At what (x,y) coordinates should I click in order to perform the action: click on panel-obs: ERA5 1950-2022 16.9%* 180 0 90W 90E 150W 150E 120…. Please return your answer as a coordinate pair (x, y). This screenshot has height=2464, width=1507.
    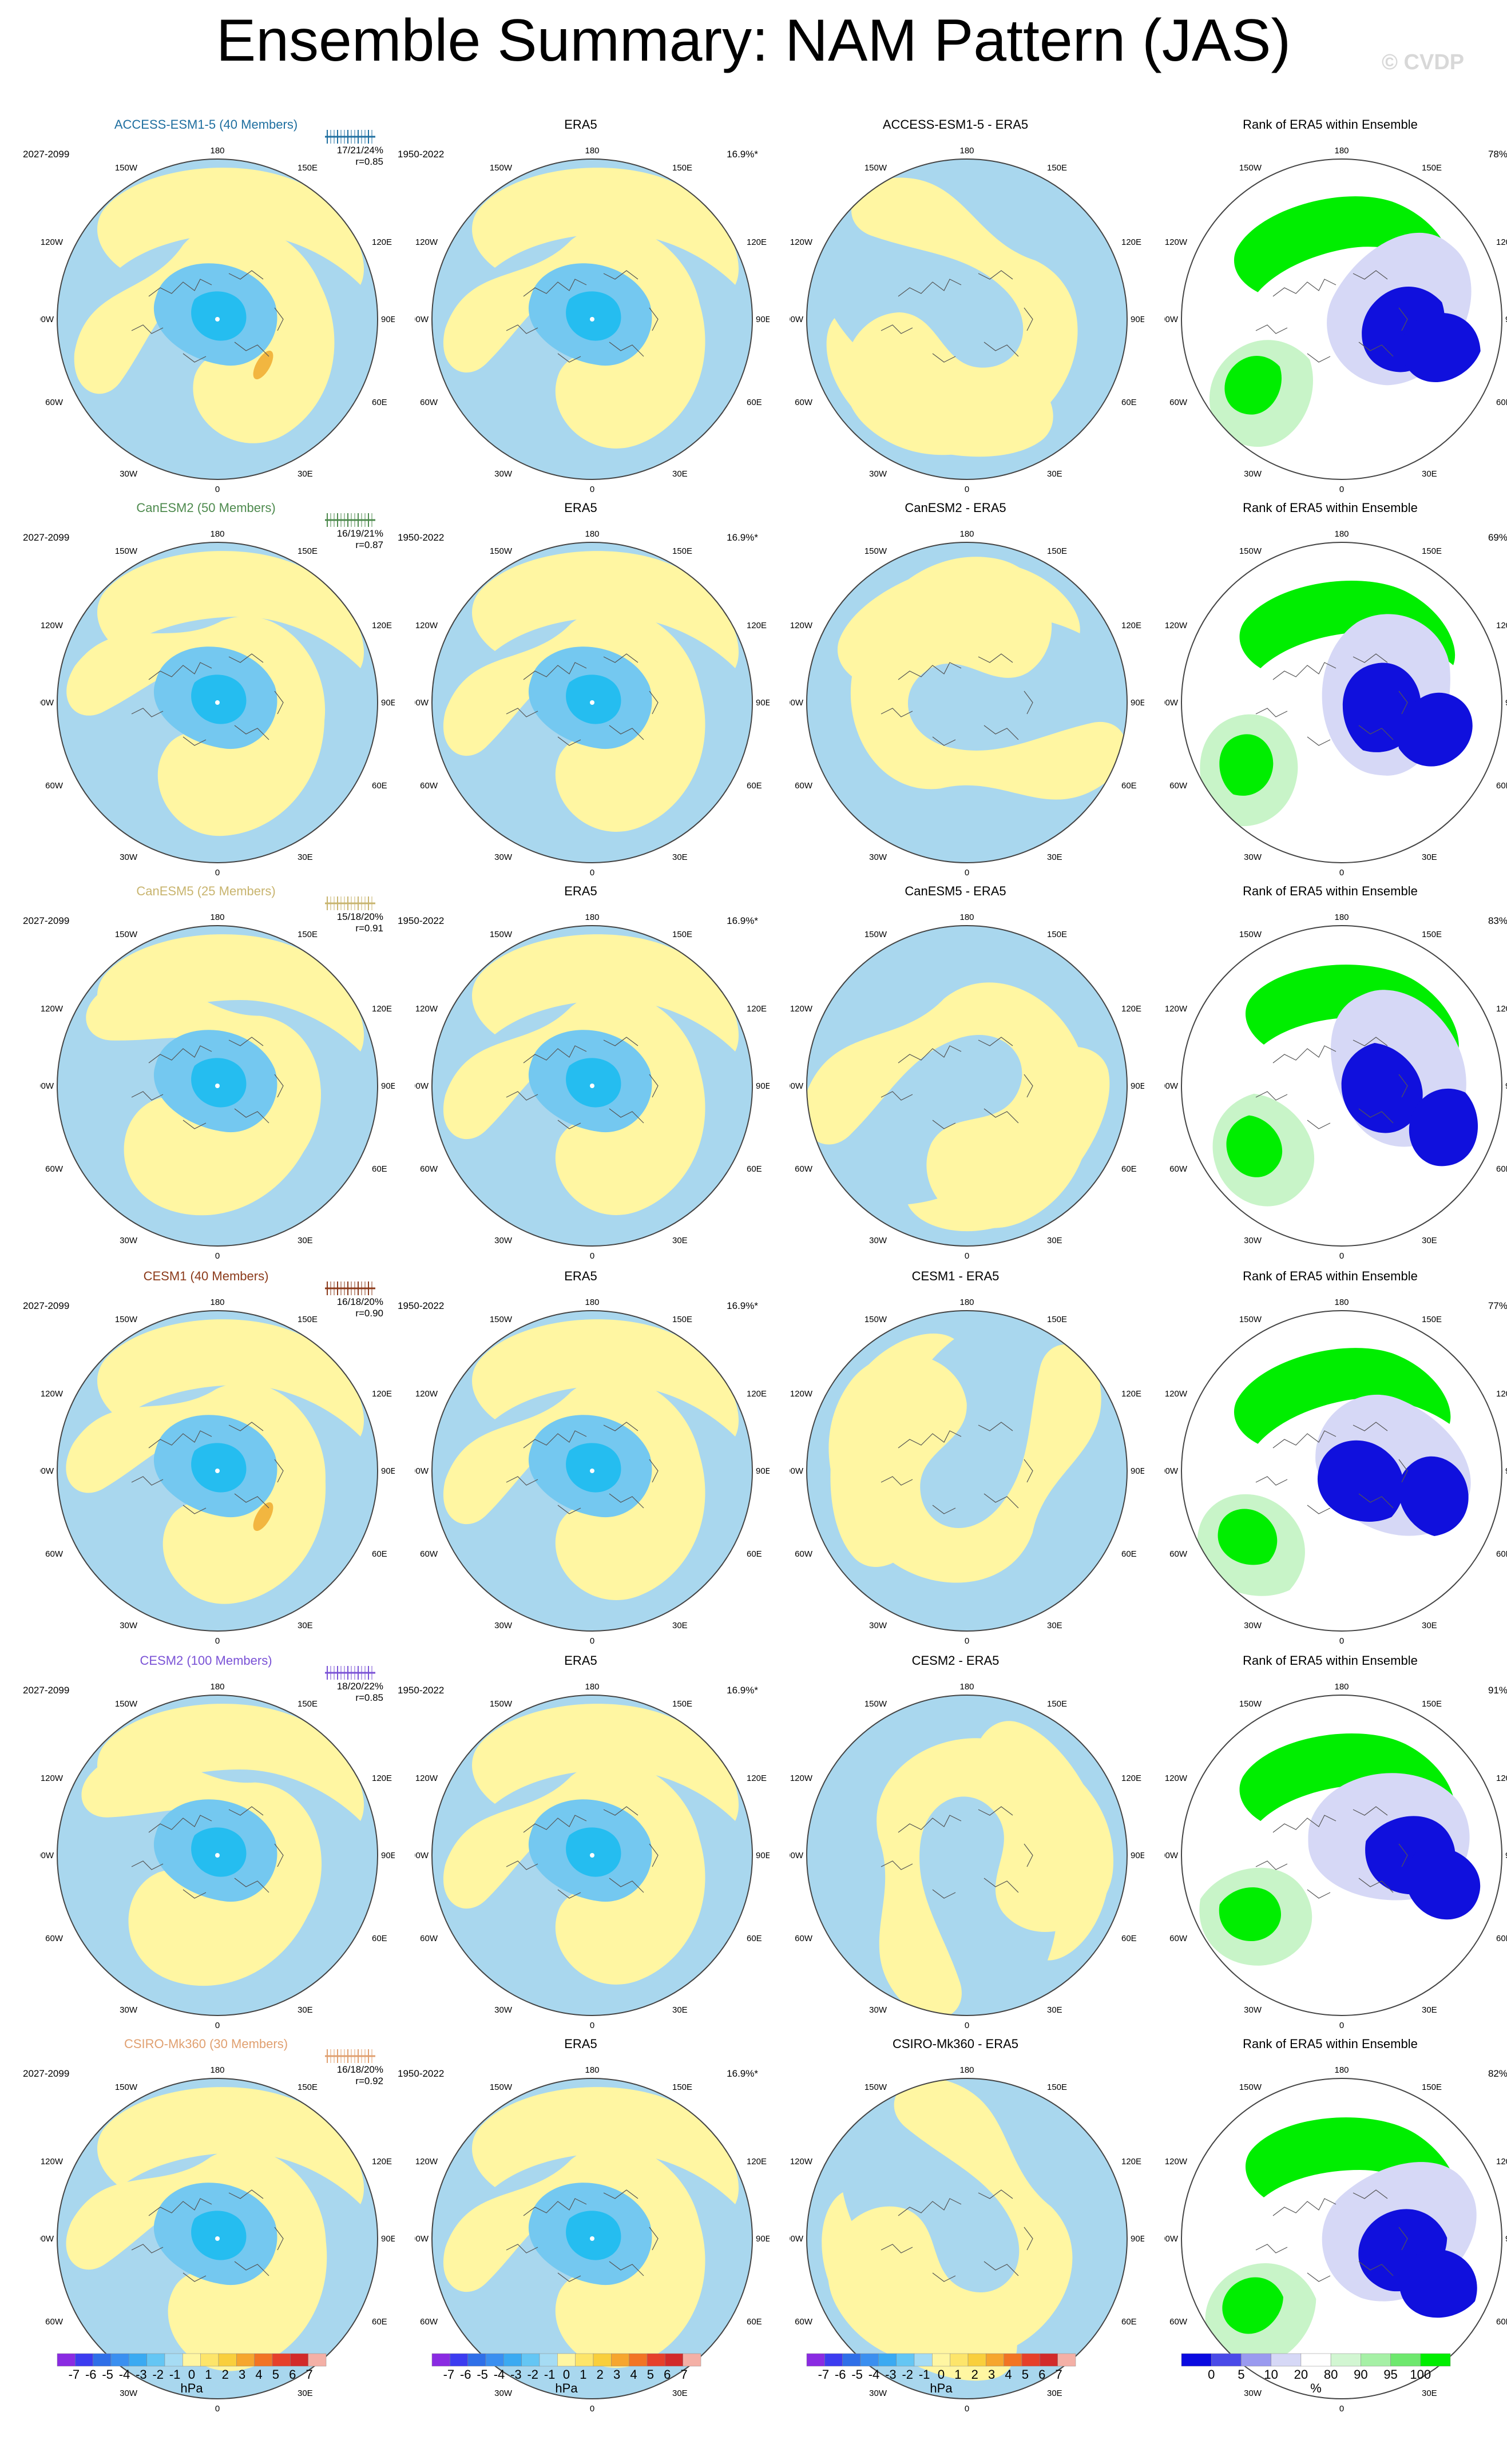
    Looking at the image, I should click on (584, 306).